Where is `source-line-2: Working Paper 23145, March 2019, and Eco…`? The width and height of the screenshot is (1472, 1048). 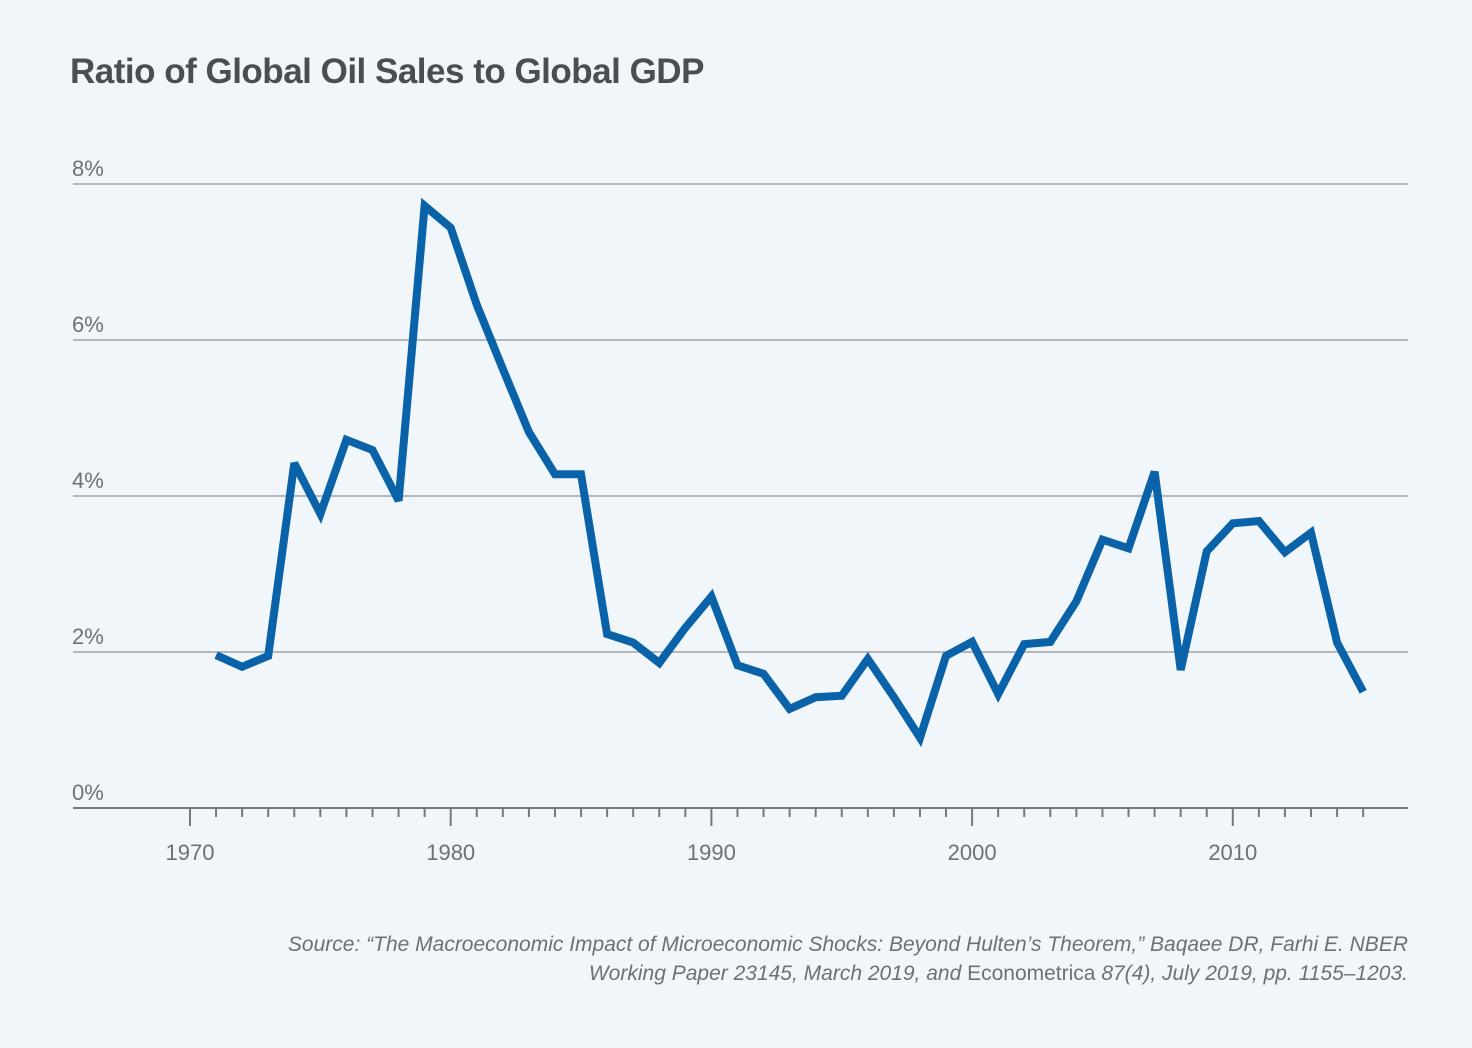
source-line-2: Working Paper 23145, March 2019, and Eco… is located at coordinates (848, 973).